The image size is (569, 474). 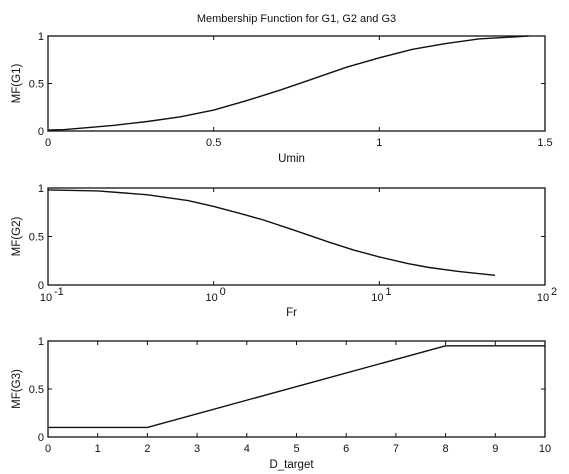 What do you see at coordinates (48, 143) in the screenshot?
I see `x-tick-label-g1: 0` at bounding box center [48, 143].